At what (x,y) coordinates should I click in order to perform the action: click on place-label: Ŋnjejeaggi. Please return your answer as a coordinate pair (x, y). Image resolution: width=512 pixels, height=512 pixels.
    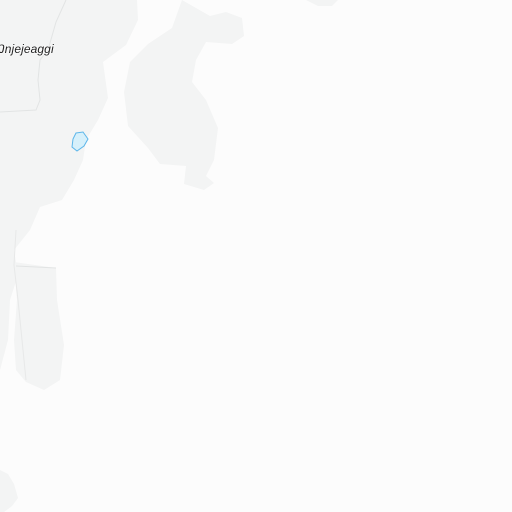
    Looking at the image, I should click on (27, 49).